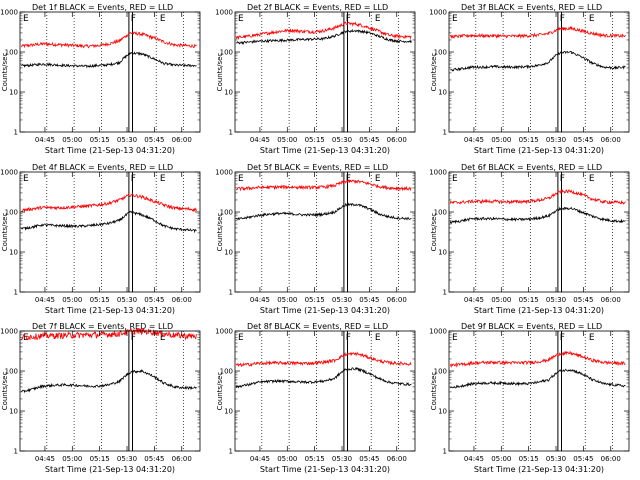  What do you see at coordinates (102, 167) in the screenshot?
I see `panel-title: Det 4f BLACK = Events, RED = LLD` at bounding box center [102, 167].